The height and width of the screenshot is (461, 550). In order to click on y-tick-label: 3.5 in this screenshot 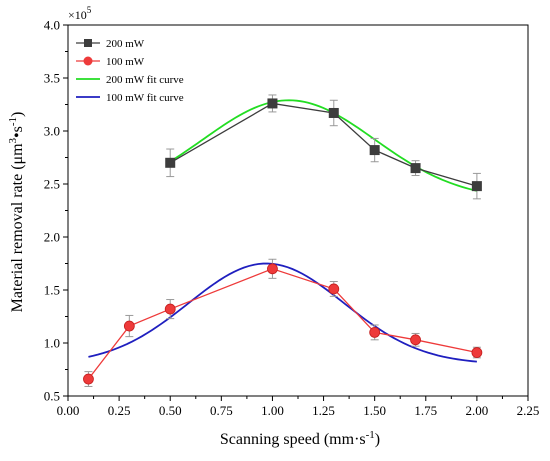, I will do `click(52, 78)`.